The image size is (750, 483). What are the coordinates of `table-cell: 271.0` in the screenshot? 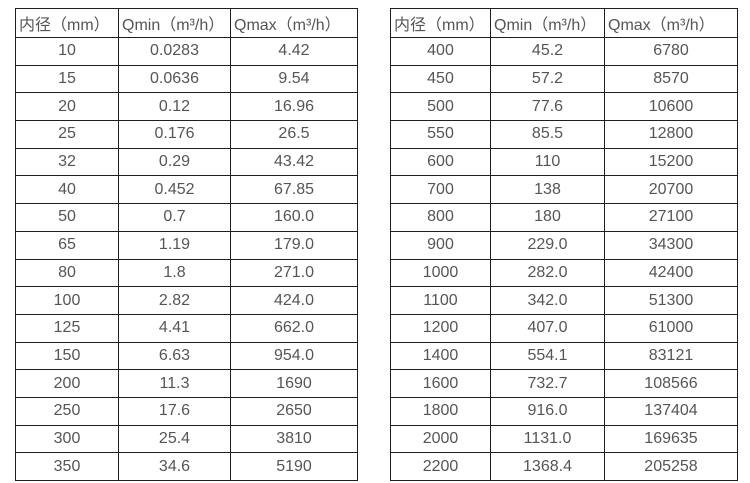 It's located at (294, 273).